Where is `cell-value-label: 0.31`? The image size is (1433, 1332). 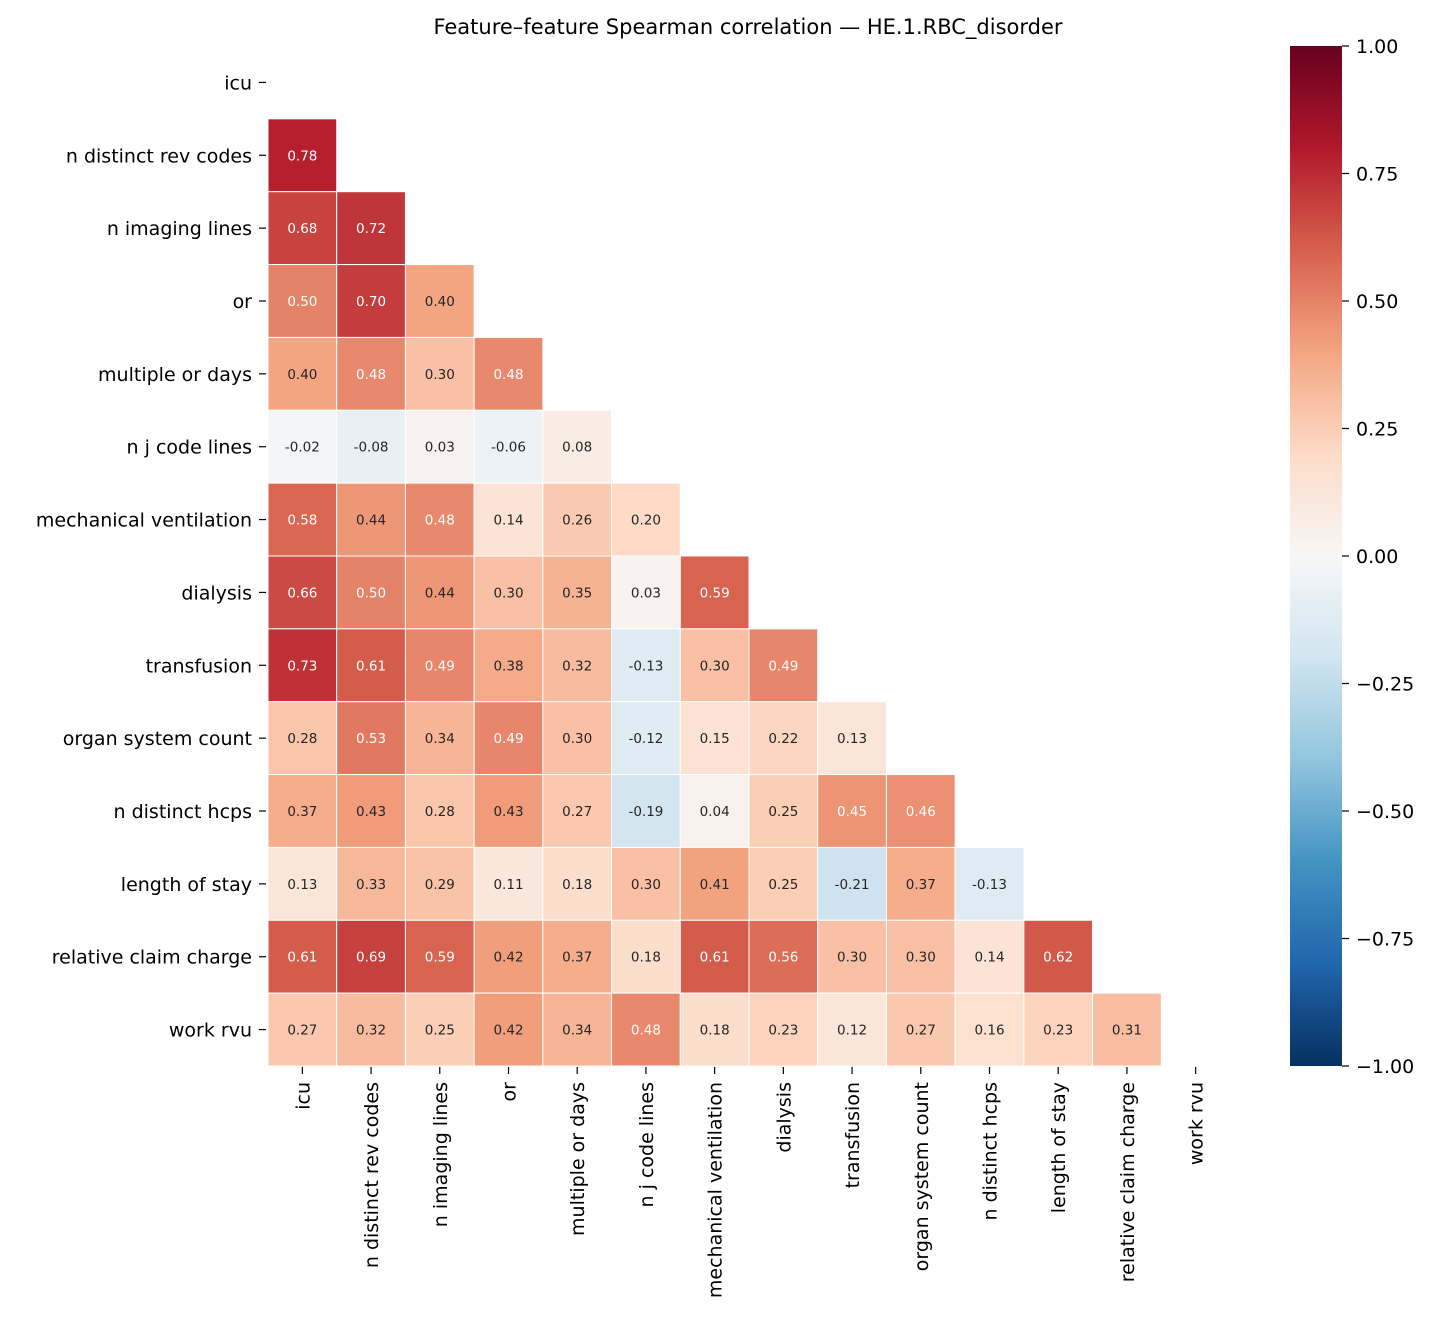 cell-value-label: 0.31 is located at coordinates (1127, 1031).